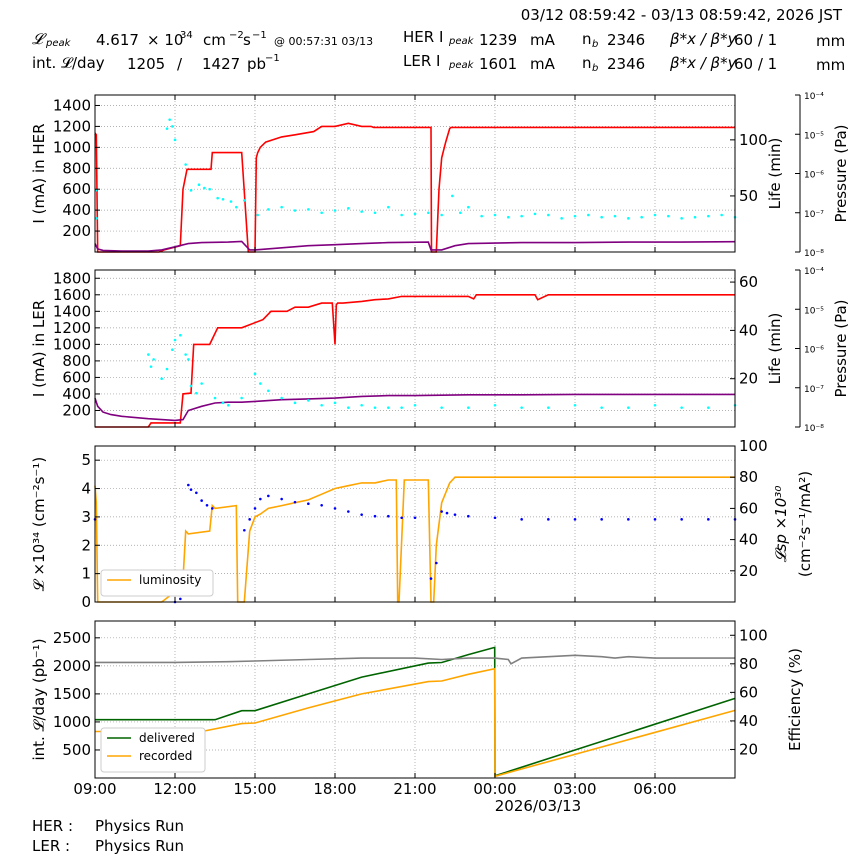 The image size is (864, 868). Describe the element at coordinates (814, 176) in the screenshot. I see `pressure-tick-label: 10⁻⁶` at that location.